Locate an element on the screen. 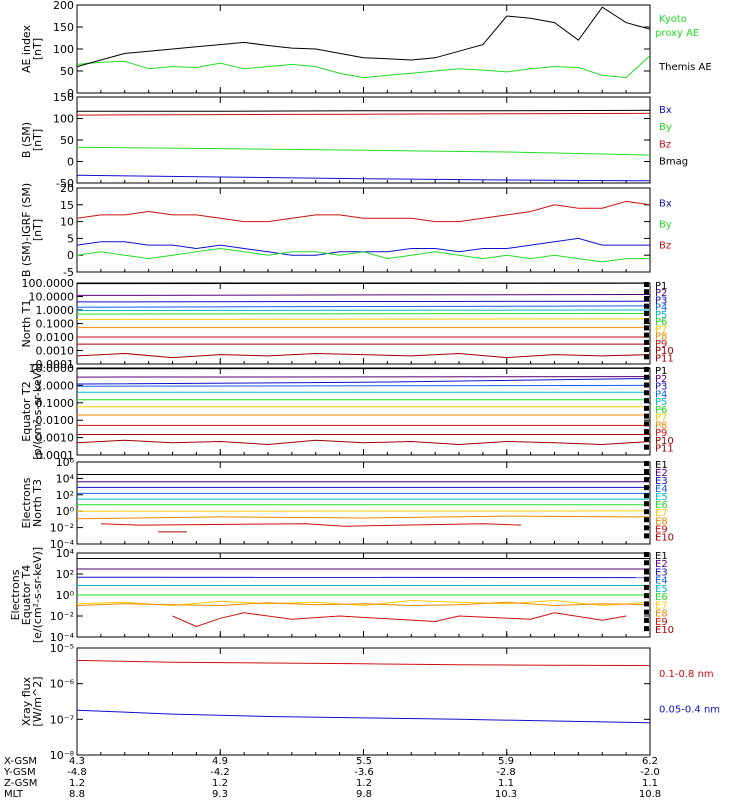  legend-entry: P3 is located at coordinates (661, 300).